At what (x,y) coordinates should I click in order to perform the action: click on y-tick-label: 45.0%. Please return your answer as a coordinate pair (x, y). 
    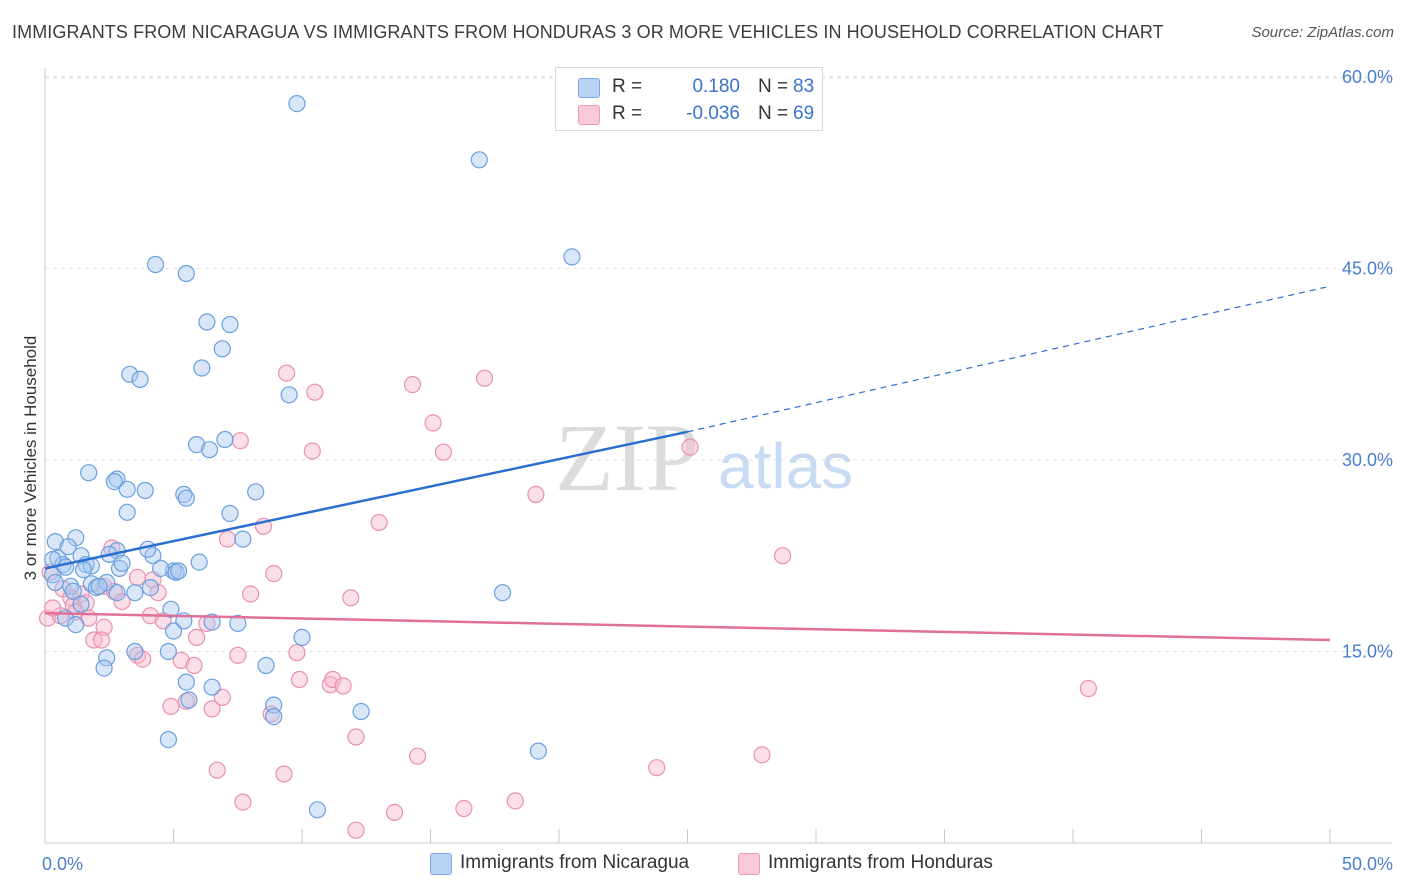
    Looking at the image, I should click on (1367, 268).